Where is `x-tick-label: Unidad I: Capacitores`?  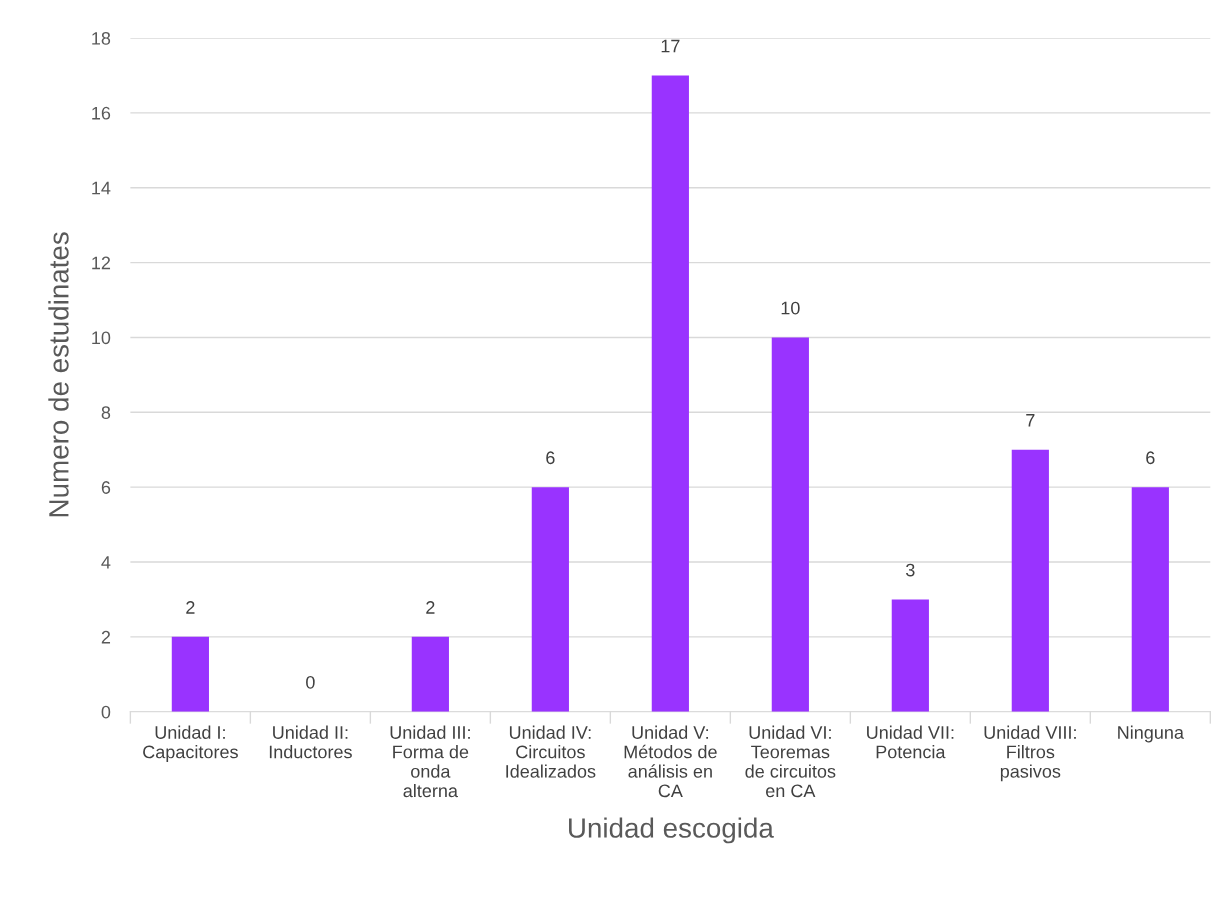
x-tick-label: Unidad I: Capacitores is located at coordinates (190, 743).